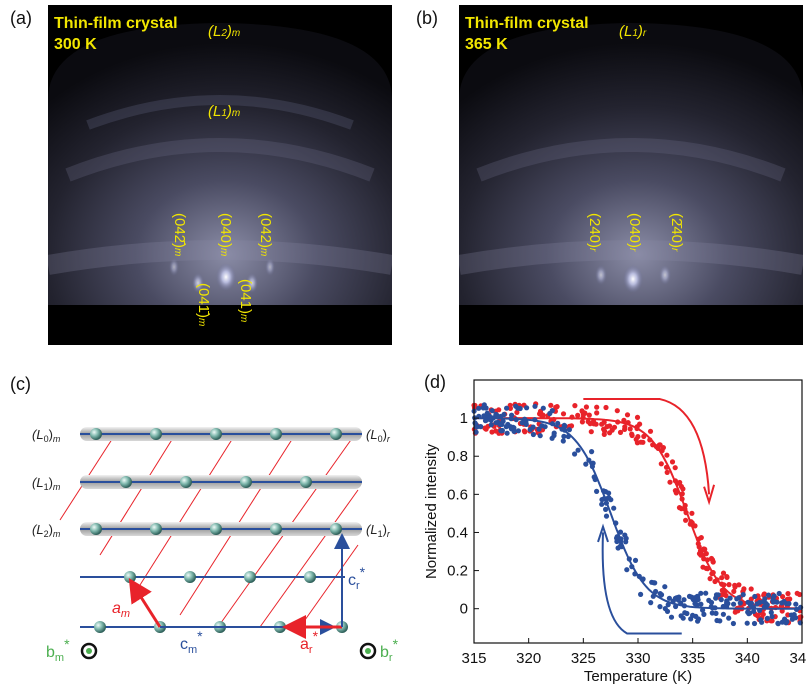 The height and width of the screenshot is (684, 806). Describe the element at coordinates (368, 651) in the screenshot. I see `br-axis-symbol` at that location.